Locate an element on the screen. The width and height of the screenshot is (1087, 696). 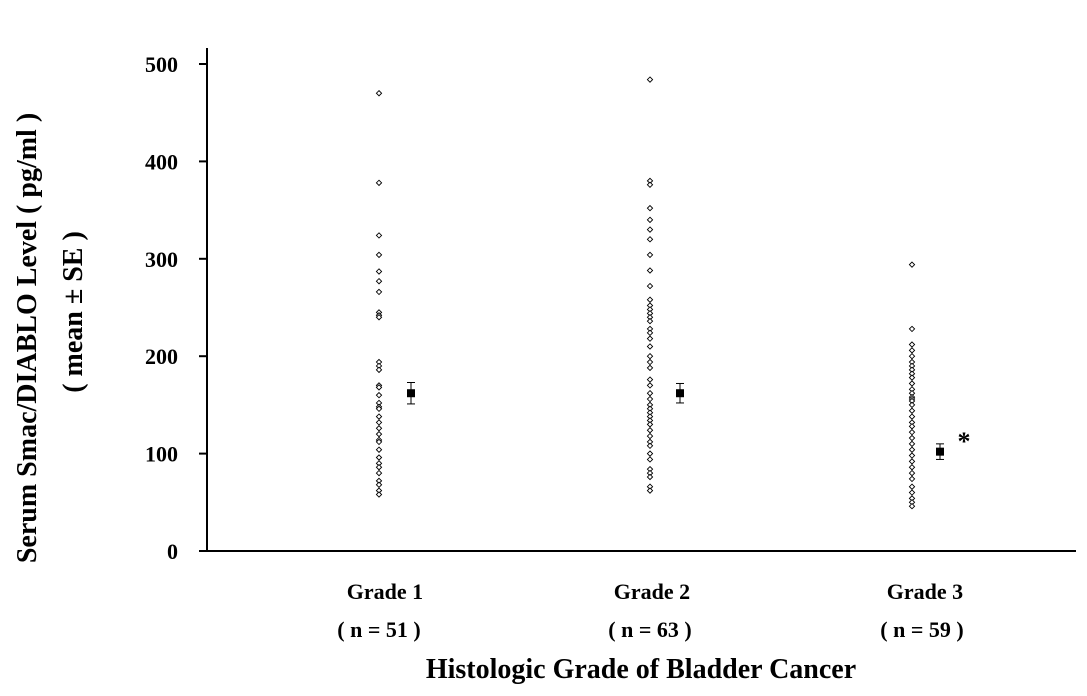
category-n-label-2: ( n = 63 ) is located at coordinates (649, 629).